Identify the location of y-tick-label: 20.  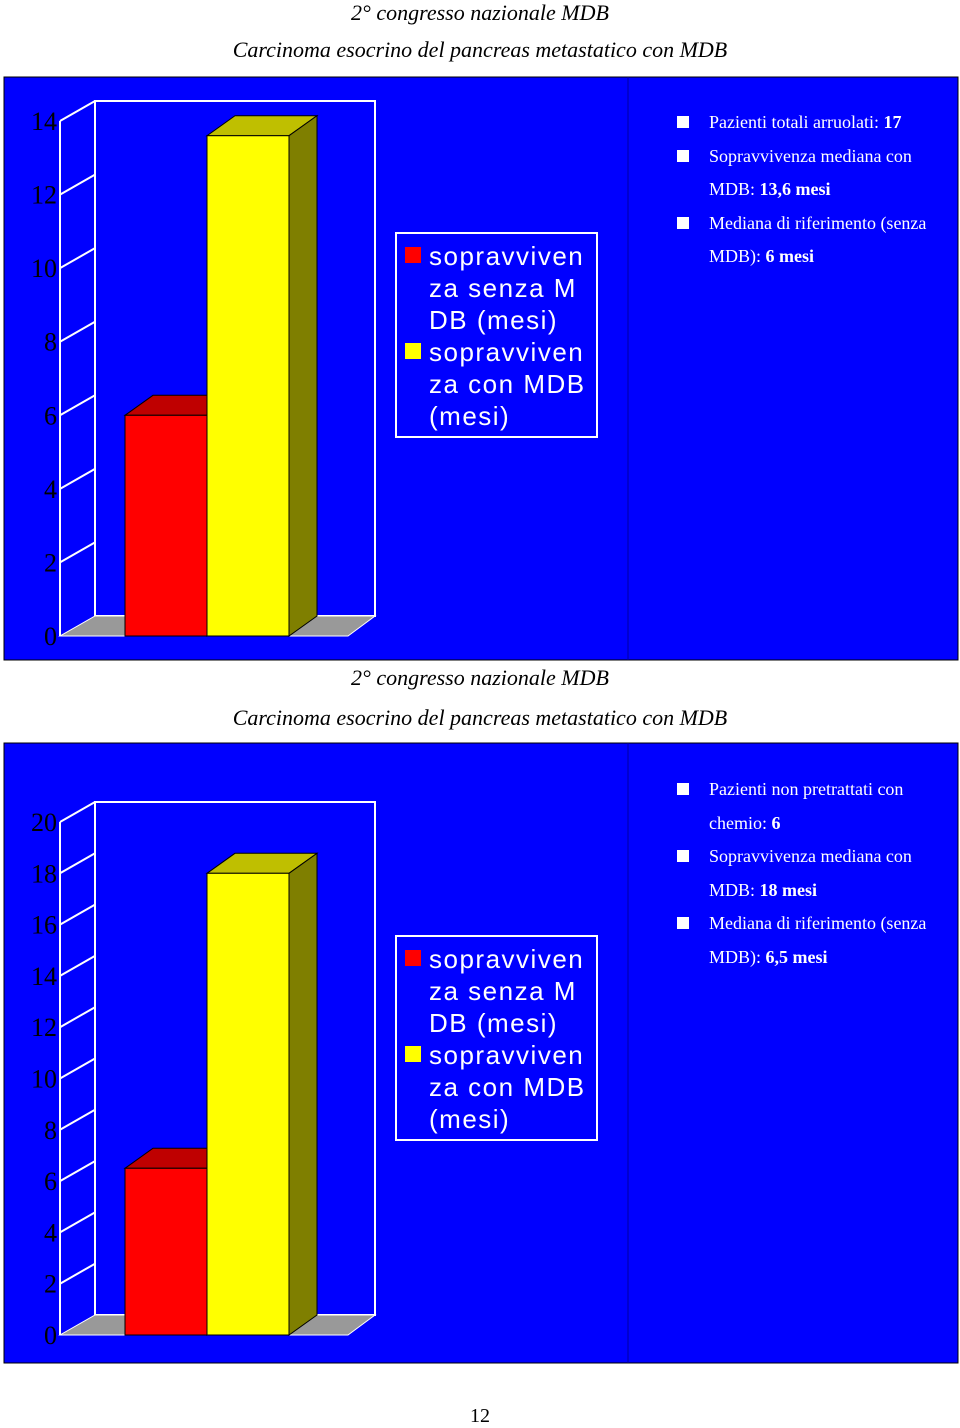
(44, 822).